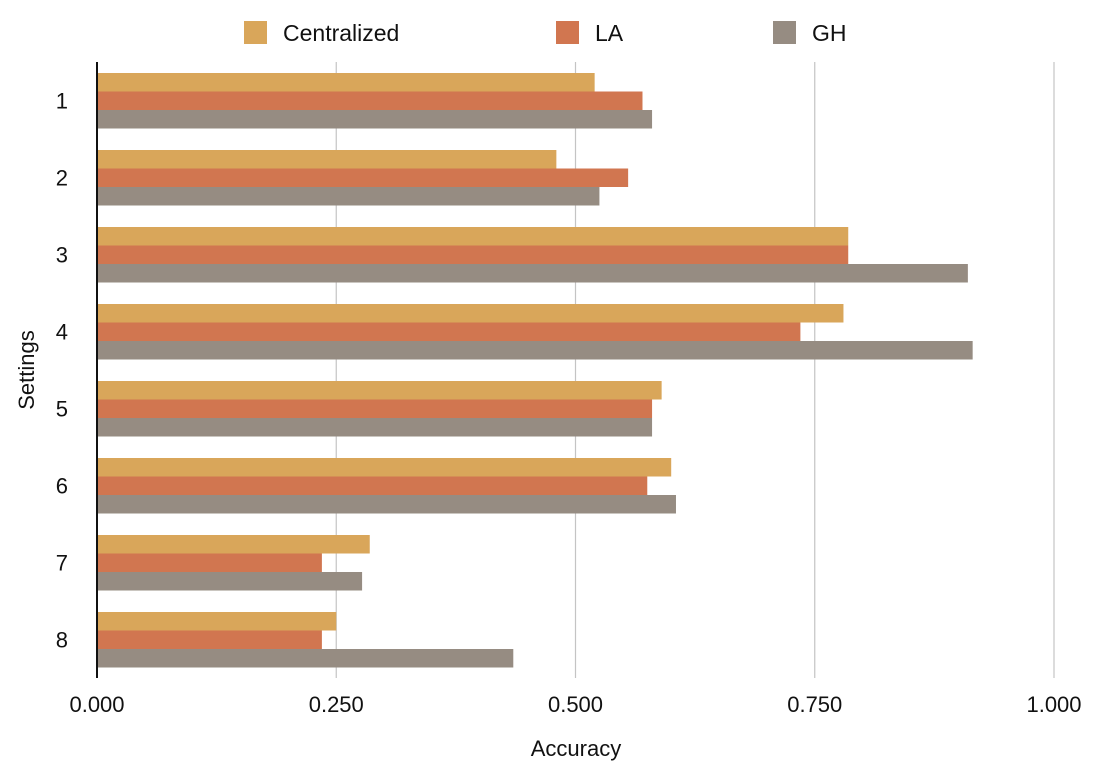 Image resolution: width=1120 pixels, height=768 pixels. What do you see at coordinates (567, 32) in the screenshot?
I see `legend-swatch-la` at bounding box center [567, 32].